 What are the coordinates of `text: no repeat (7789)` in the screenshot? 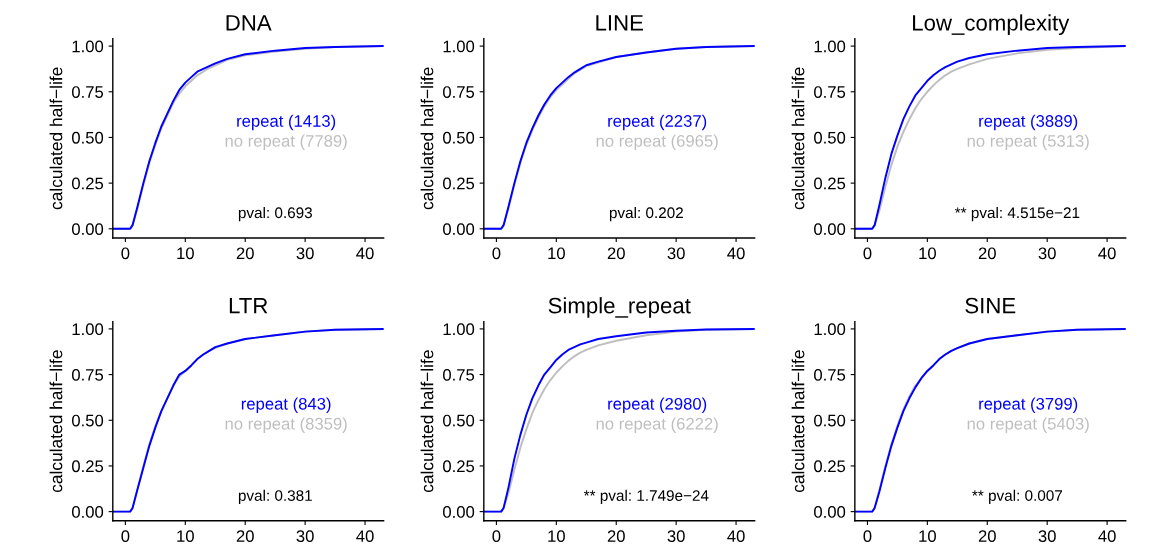 It's located at (286, 142).